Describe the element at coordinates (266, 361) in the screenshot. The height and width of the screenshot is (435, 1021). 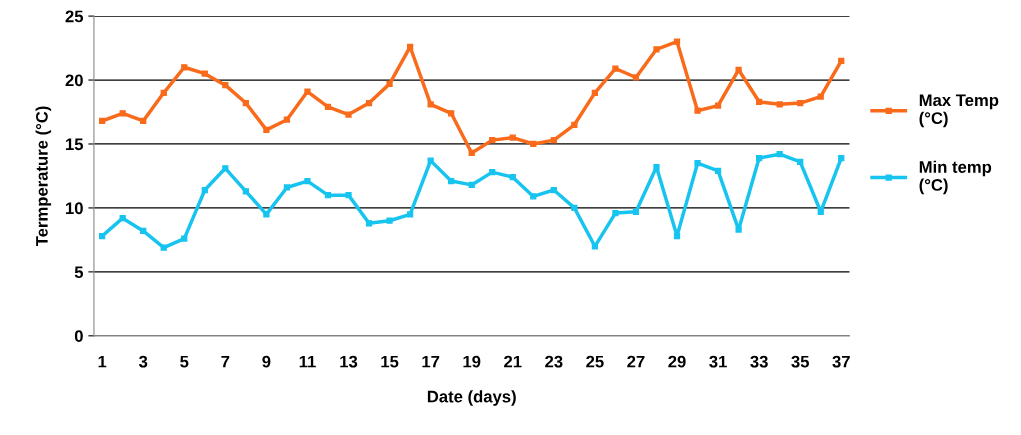
I see `x-tick-label: 9` at that location.